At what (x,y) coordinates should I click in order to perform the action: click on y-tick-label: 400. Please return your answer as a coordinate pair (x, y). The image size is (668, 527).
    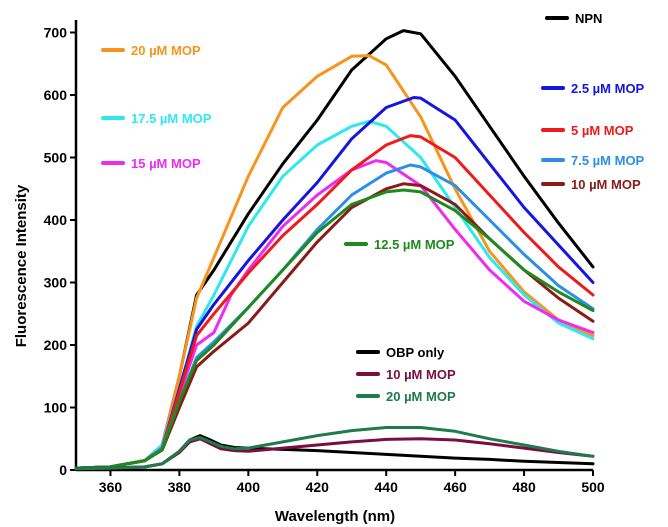
    Looking at the image, I should click on (56, 220).